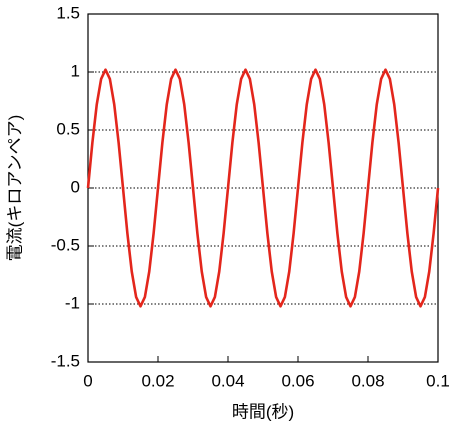  Describe the element at coordinates (367, 380) in the screenshot. I see `x-tick-label: 0.08` at that location.